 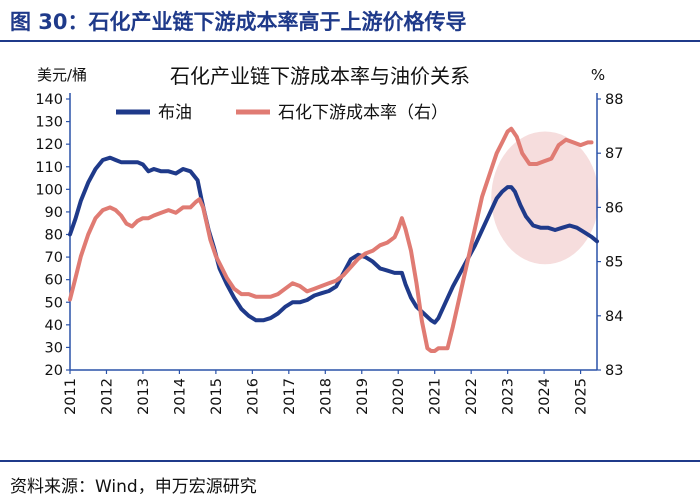 What do you see at coordinates (49, 145) in the screenshot?
I see `left-tick-label: 120` at bounding box center [49, 145].